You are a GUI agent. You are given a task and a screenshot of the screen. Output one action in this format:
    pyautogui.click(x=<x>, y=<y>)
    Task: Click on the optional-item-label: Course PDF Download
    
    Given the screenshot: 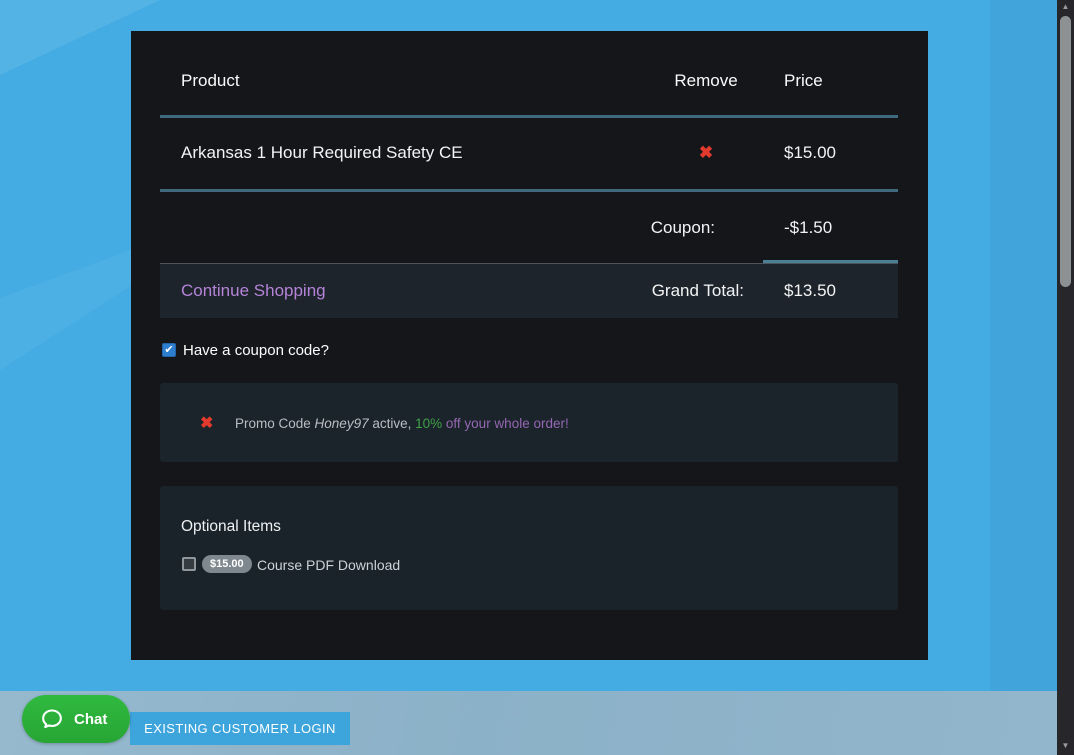 What is the action you would take?
    pyautogui.click(x=329, y=565)
    